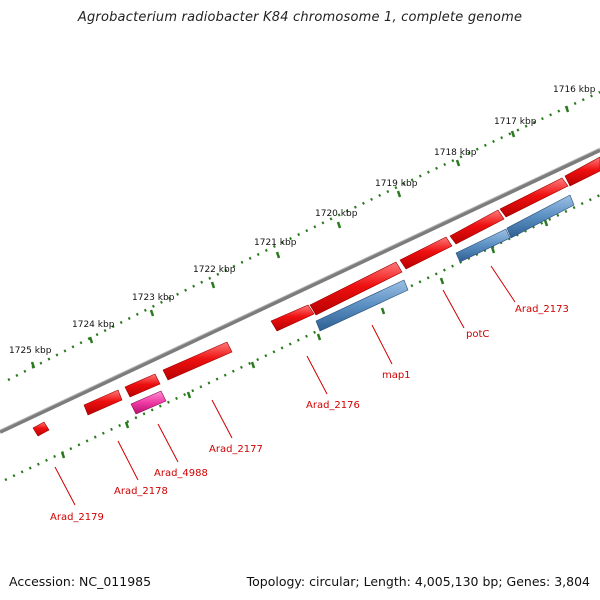 Image resolution: width=600 pixels, height=600 pixels. I want to click on scale-label-1716: 1716 kbp, so click(574, 90).